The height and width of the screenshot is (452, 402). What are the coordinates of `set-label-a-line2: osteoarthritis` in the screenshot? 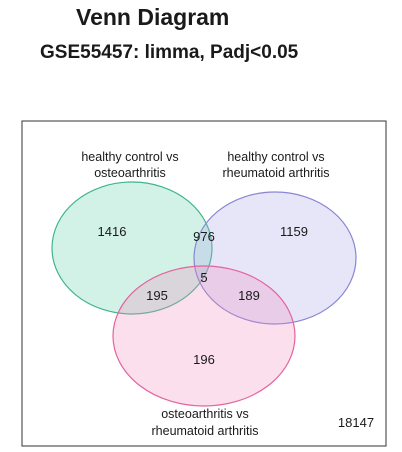 It's located at (130, 173).